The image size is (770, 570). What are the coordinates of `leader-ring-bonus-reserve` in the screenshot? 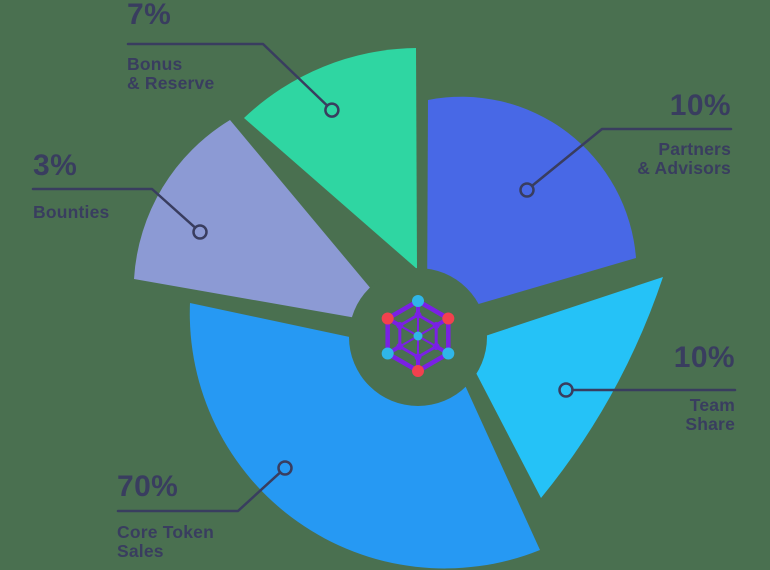 It's located at (332, 110).